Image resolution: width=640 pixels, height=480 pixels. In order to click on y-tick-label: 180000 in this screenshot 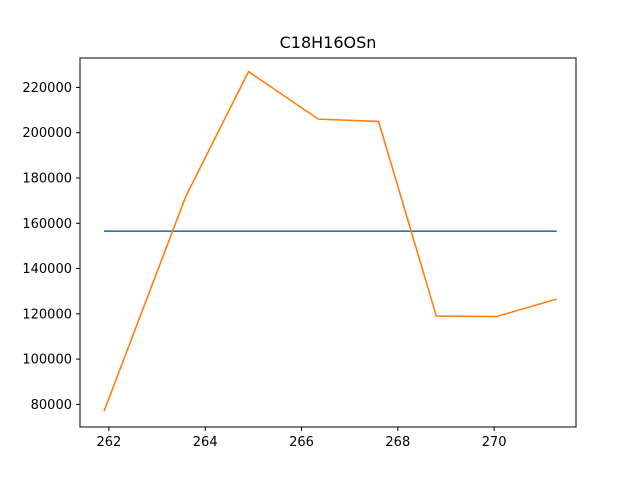, I will do `click(47, 178)`.